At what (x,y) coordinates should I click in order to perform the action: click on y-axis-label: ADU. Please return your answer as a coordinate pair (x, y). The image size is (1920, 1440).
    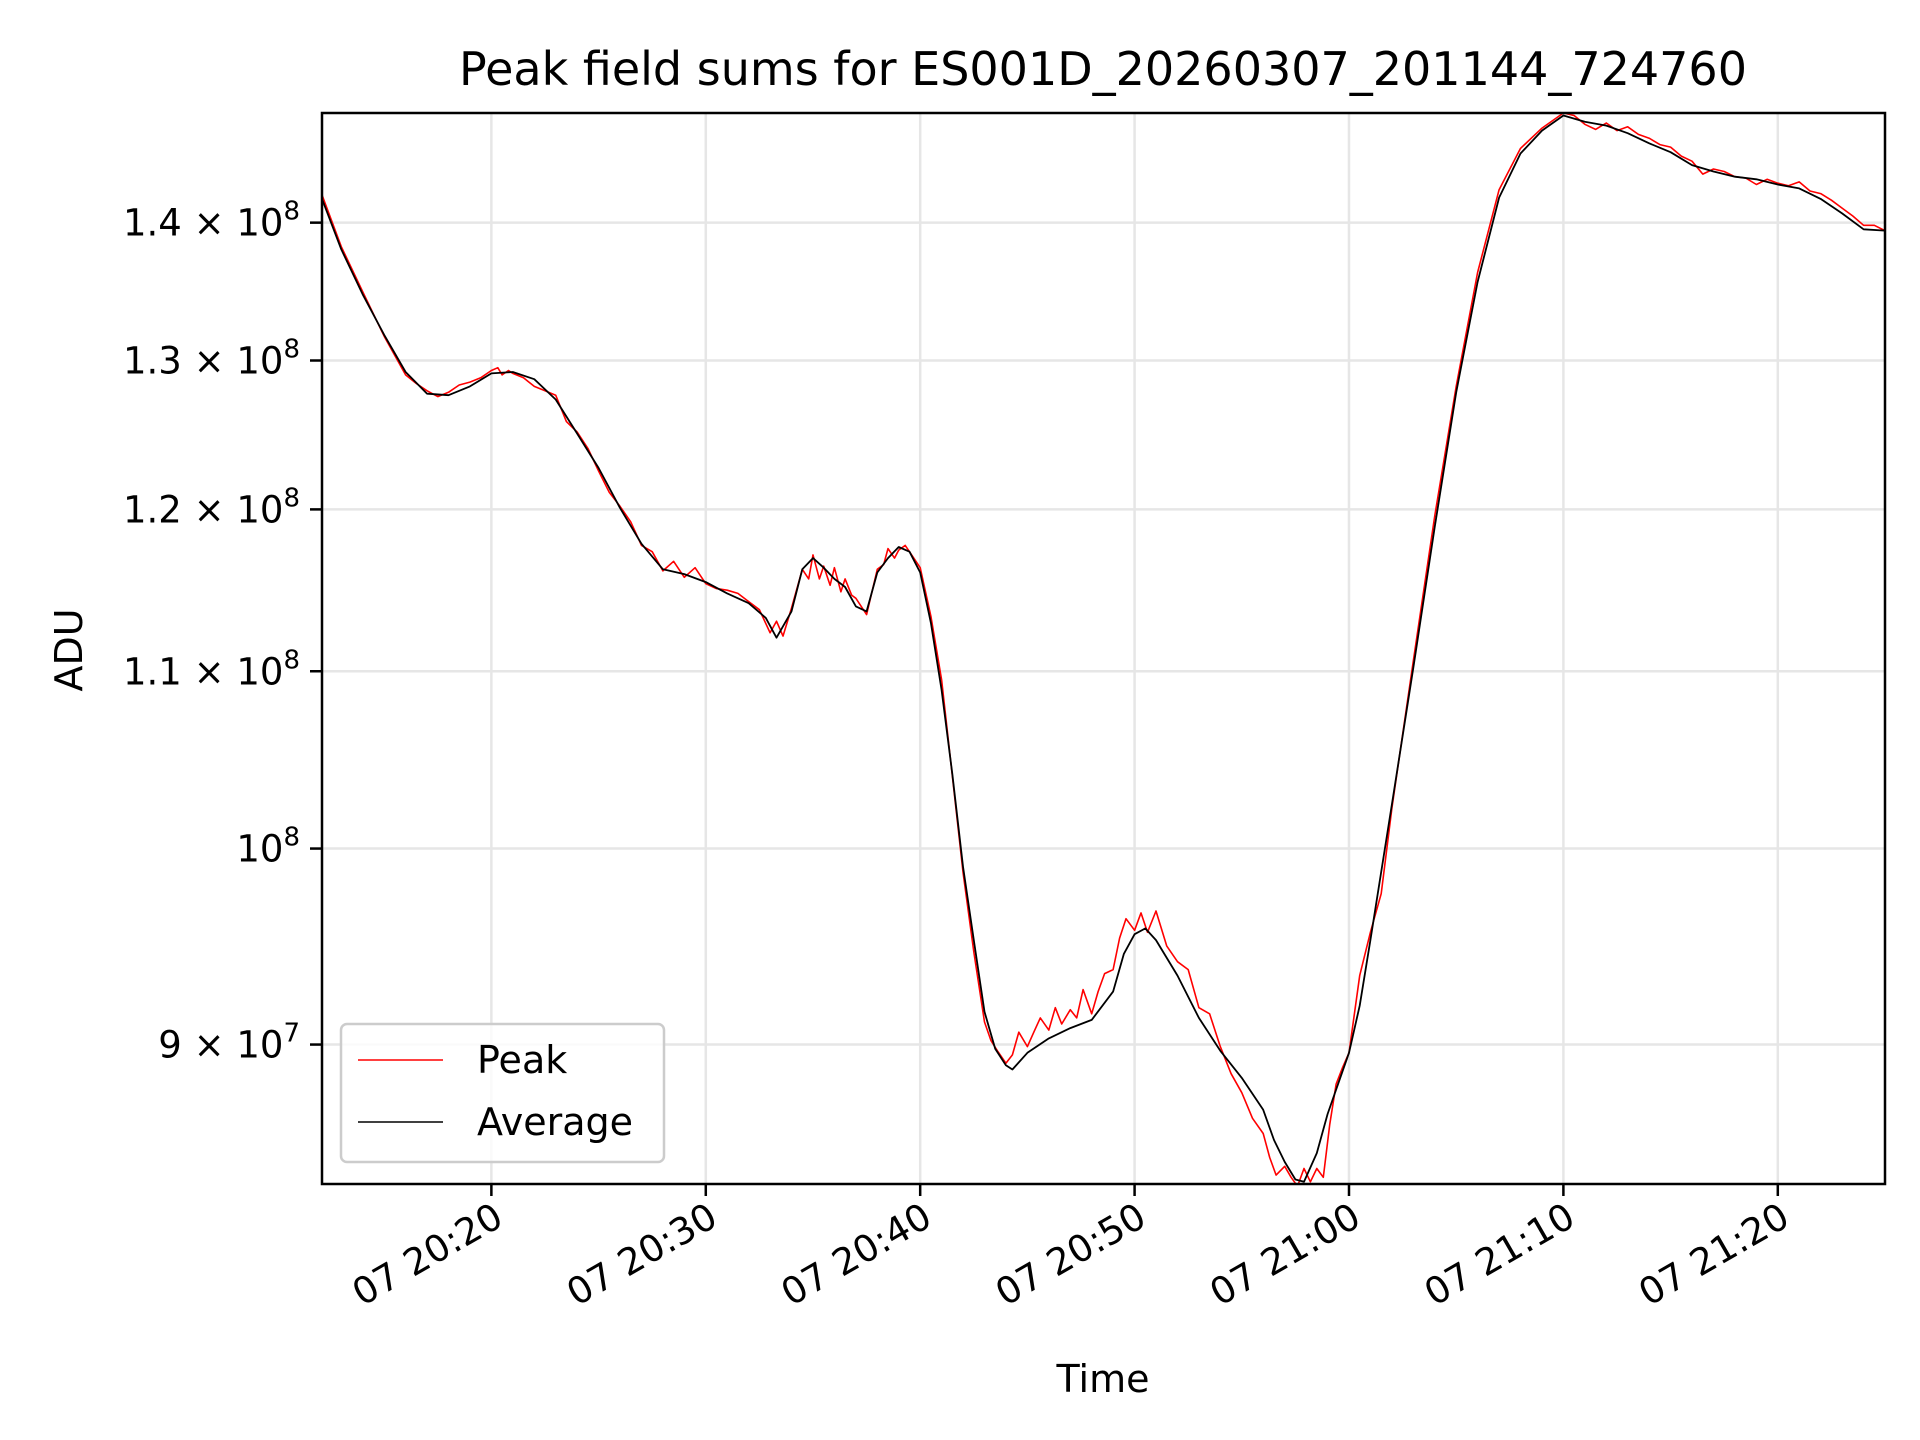
    Looking at the image, I should click on (69, 649).